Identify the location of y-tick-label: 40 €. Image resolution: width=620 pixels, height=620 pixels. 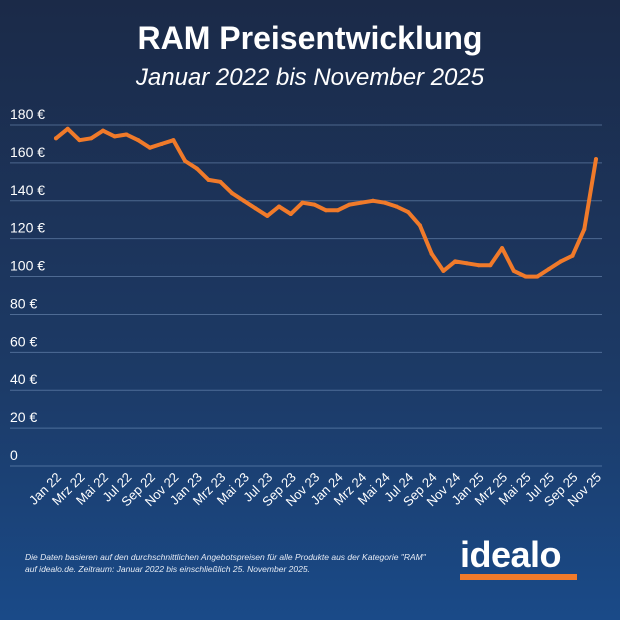
(23, 379).